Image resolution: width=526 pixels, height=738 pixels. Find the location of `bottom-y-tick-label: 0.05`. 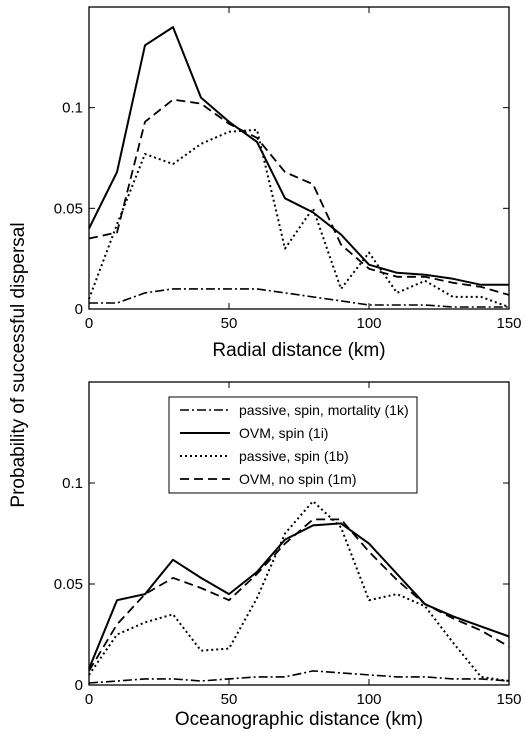

bottom-y-tick-label: 0.05 is located at coordinates (68, 584).